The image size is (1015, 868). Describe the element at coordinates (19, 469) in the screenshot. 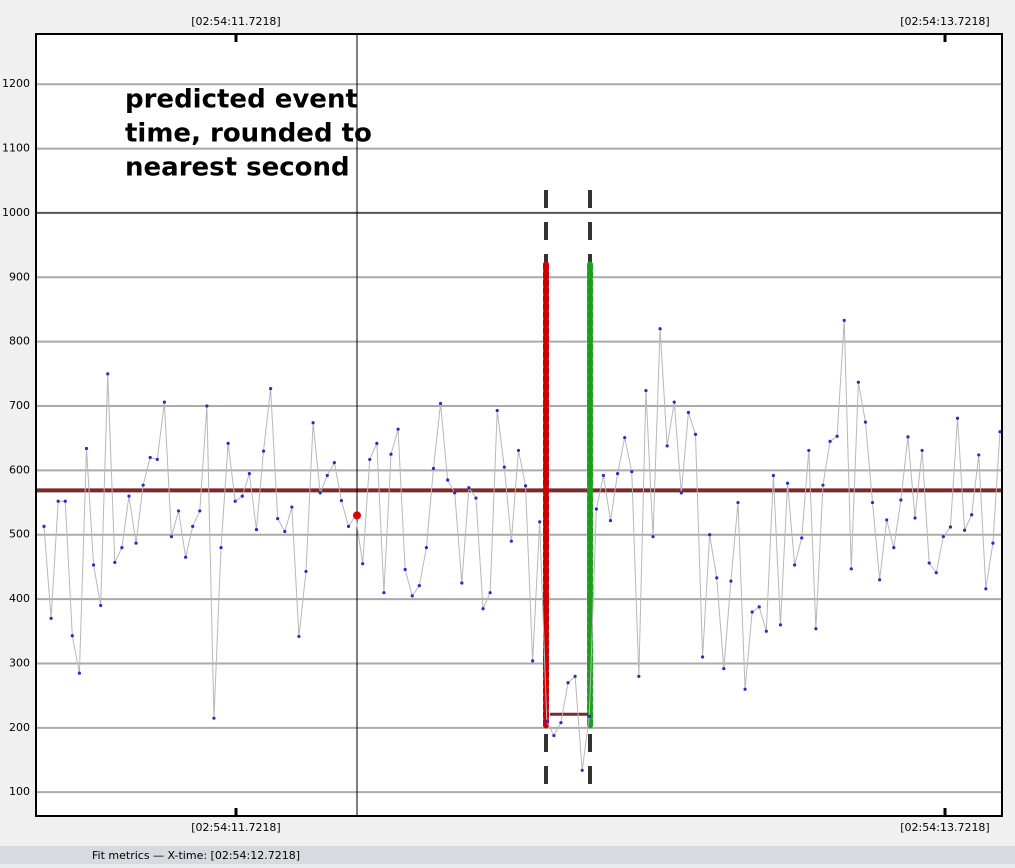

I see `y-tick-label: 600` at that location.